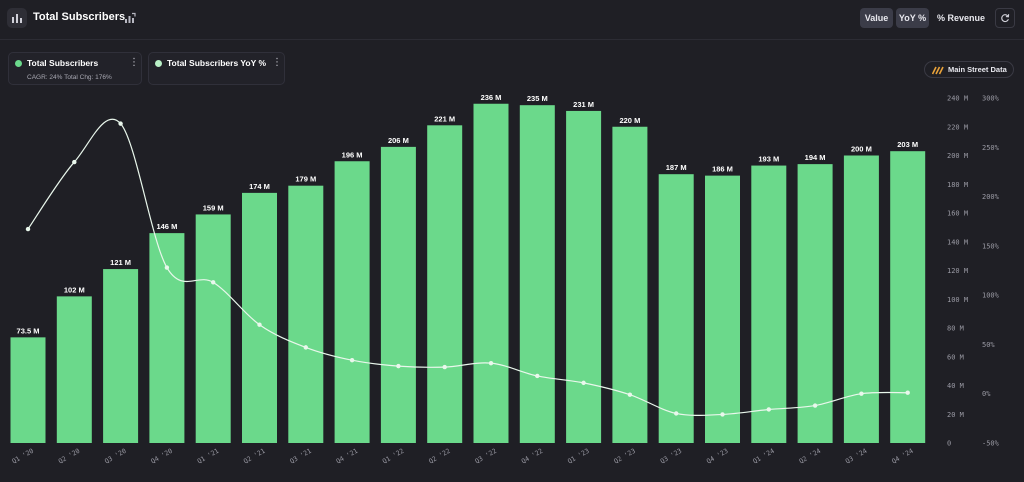 The width and height of the screenshot is (1024, 482). What do you see at coordinates (955, 415) in the screenshot?
I see `y-axis-tick: 20 M` at bounding box center [955, 415].